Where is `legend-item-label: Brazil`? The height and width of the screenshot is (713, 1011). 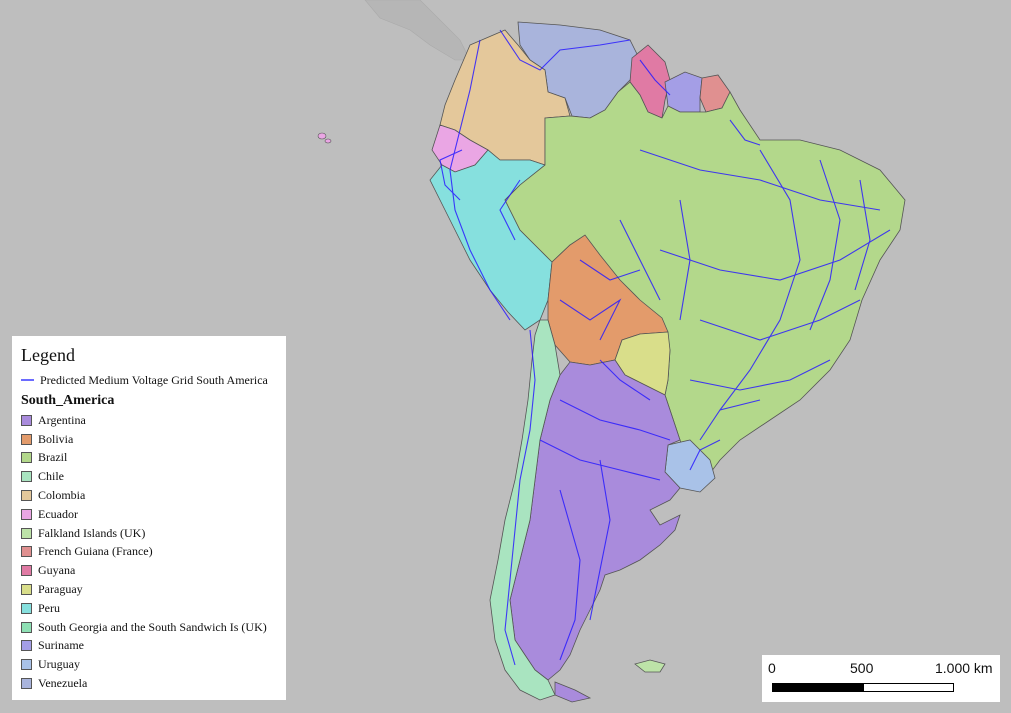 legend-item-label: Brazil is located at coordinates (53, 457).